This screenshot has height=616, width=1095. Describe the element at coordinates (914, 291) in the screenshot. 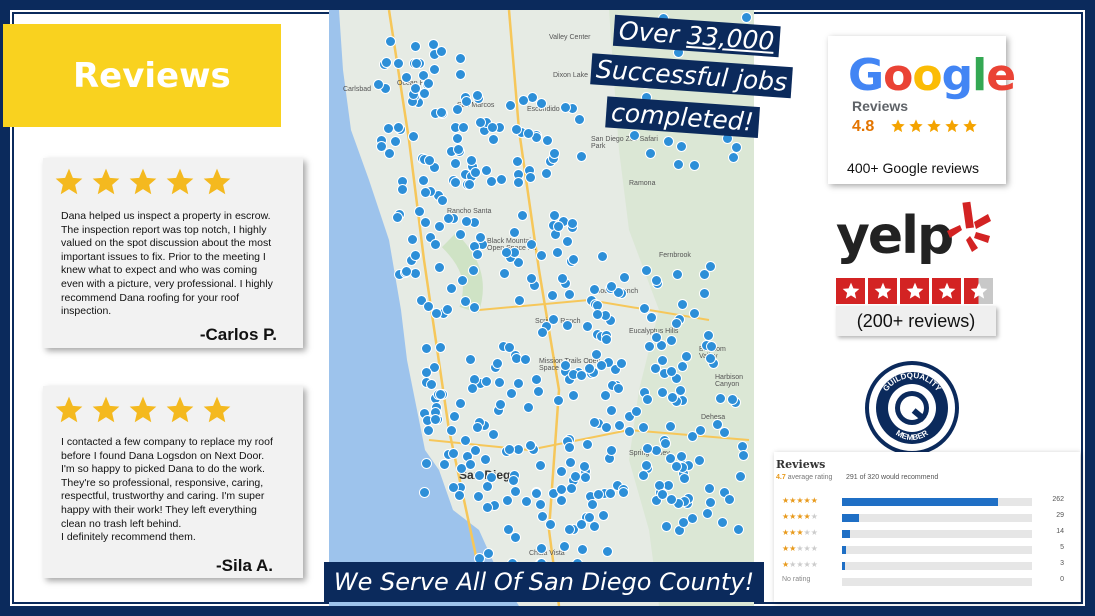

I see `yelp-star-icon` at that location.